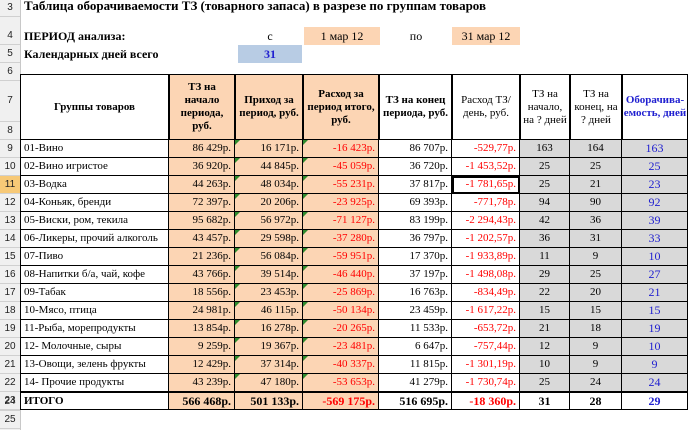  I want to click on cell-days-end: 31, so click(596, 239).